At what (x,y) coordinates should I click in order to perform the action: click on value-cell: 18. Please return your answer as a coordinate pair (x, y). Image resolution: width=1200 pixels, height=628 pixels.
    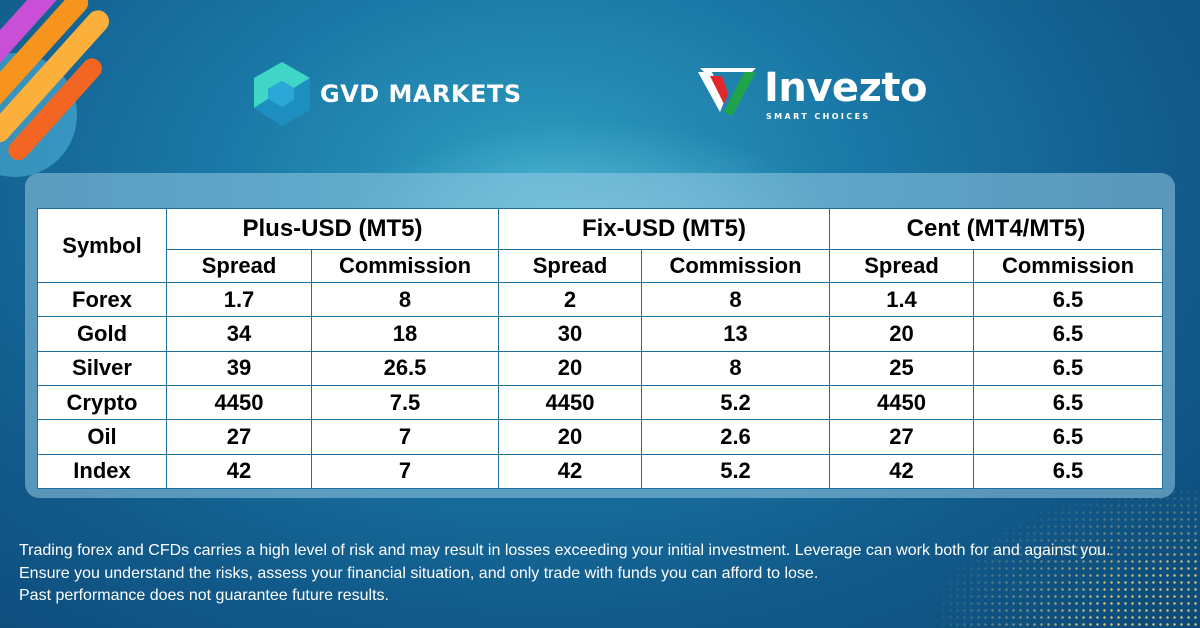
    Looking at the image, I should click on (405, 334).